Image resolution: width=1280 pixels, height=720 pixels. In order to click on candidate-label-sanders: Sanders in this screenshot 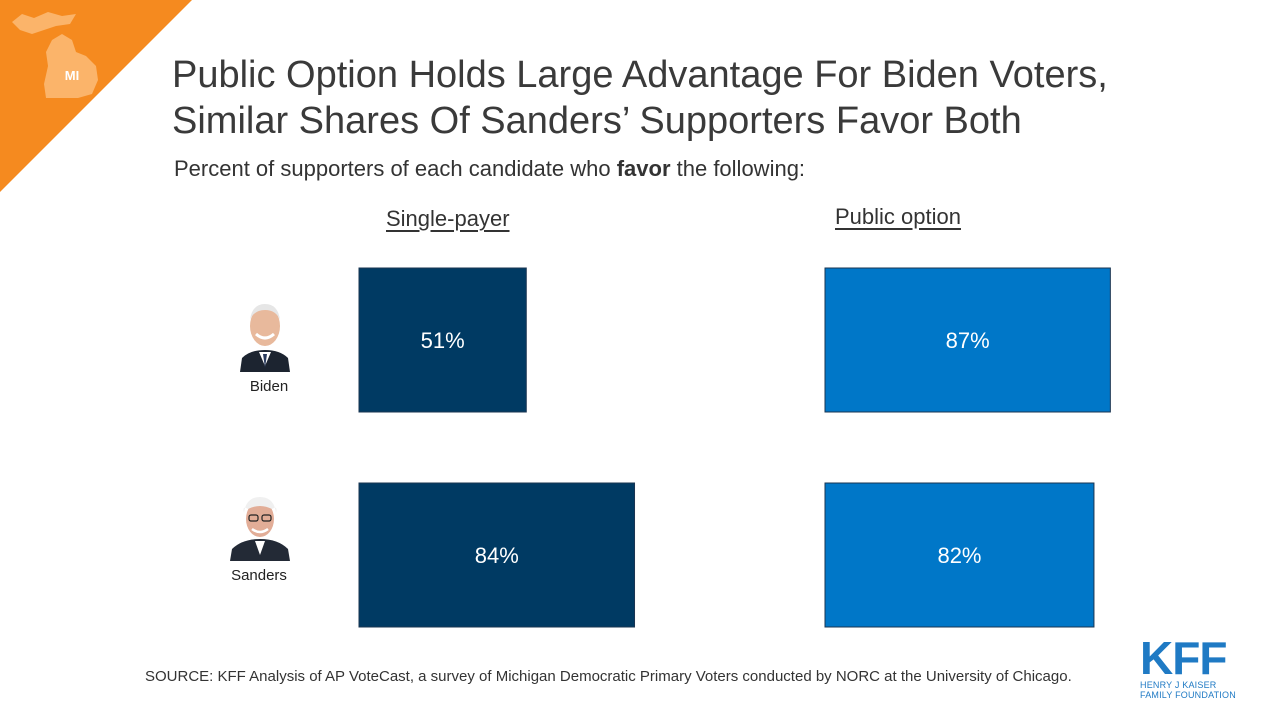, I will do `click(259, 575)`.